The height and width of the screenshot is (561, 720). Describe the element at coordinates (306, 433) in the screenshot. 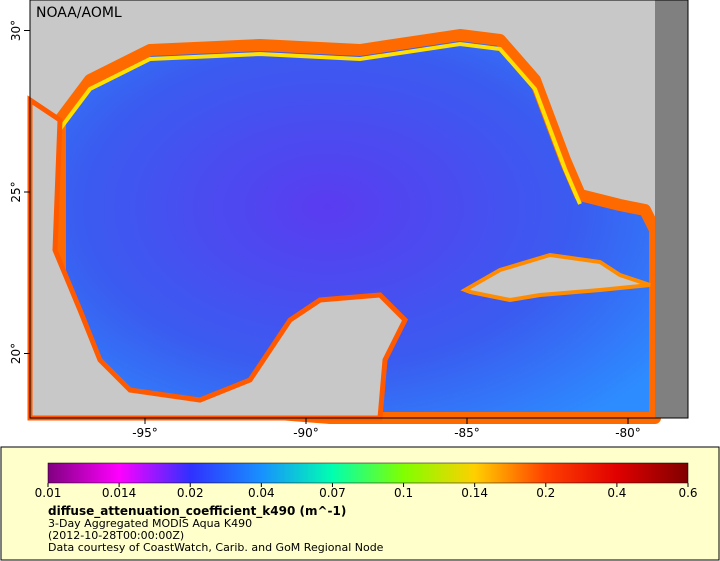

I see `lon-tick-label: -90°` at that location.